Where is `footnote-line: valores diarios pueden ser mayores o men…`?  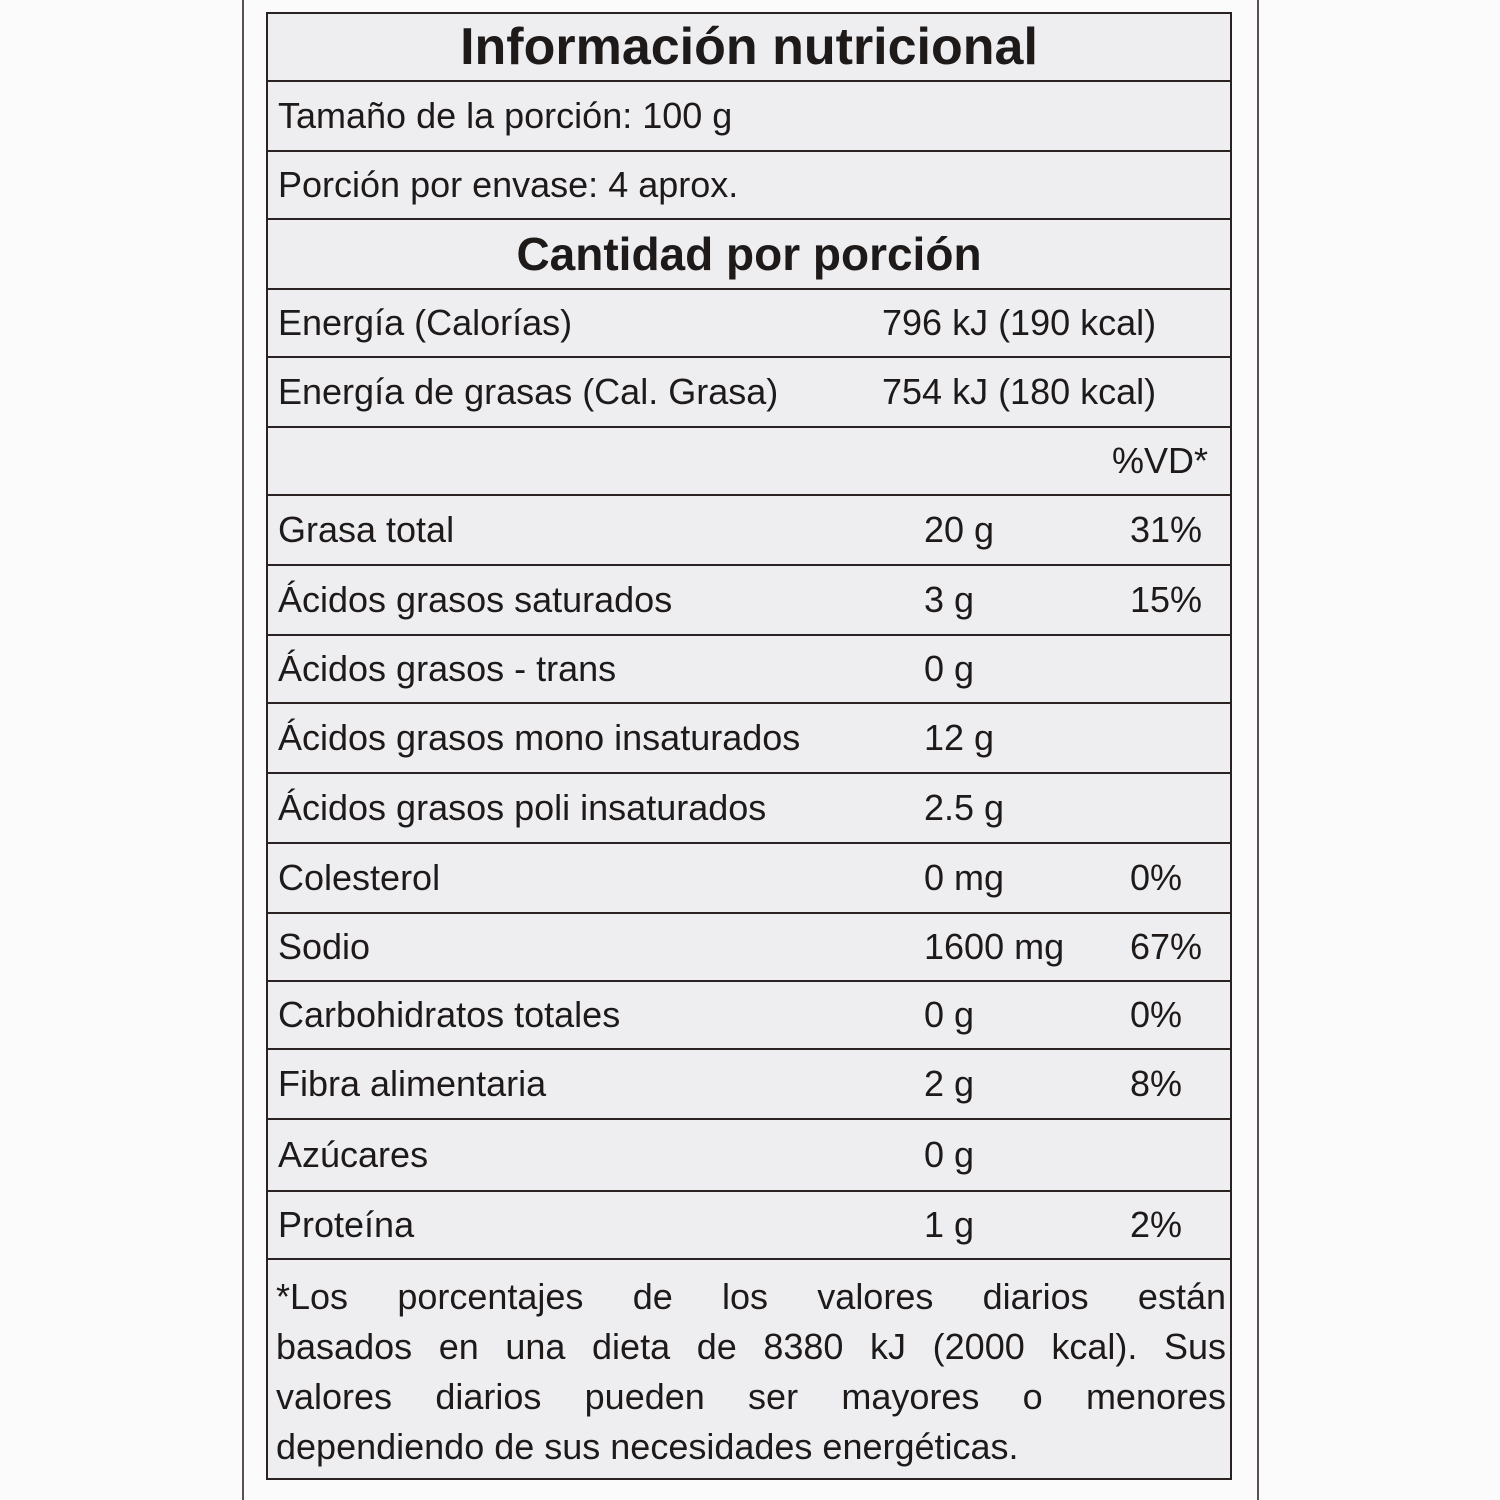
footnote-line: valores diarios pueden ser mayores o men… is located at coordinates (751, 1396).